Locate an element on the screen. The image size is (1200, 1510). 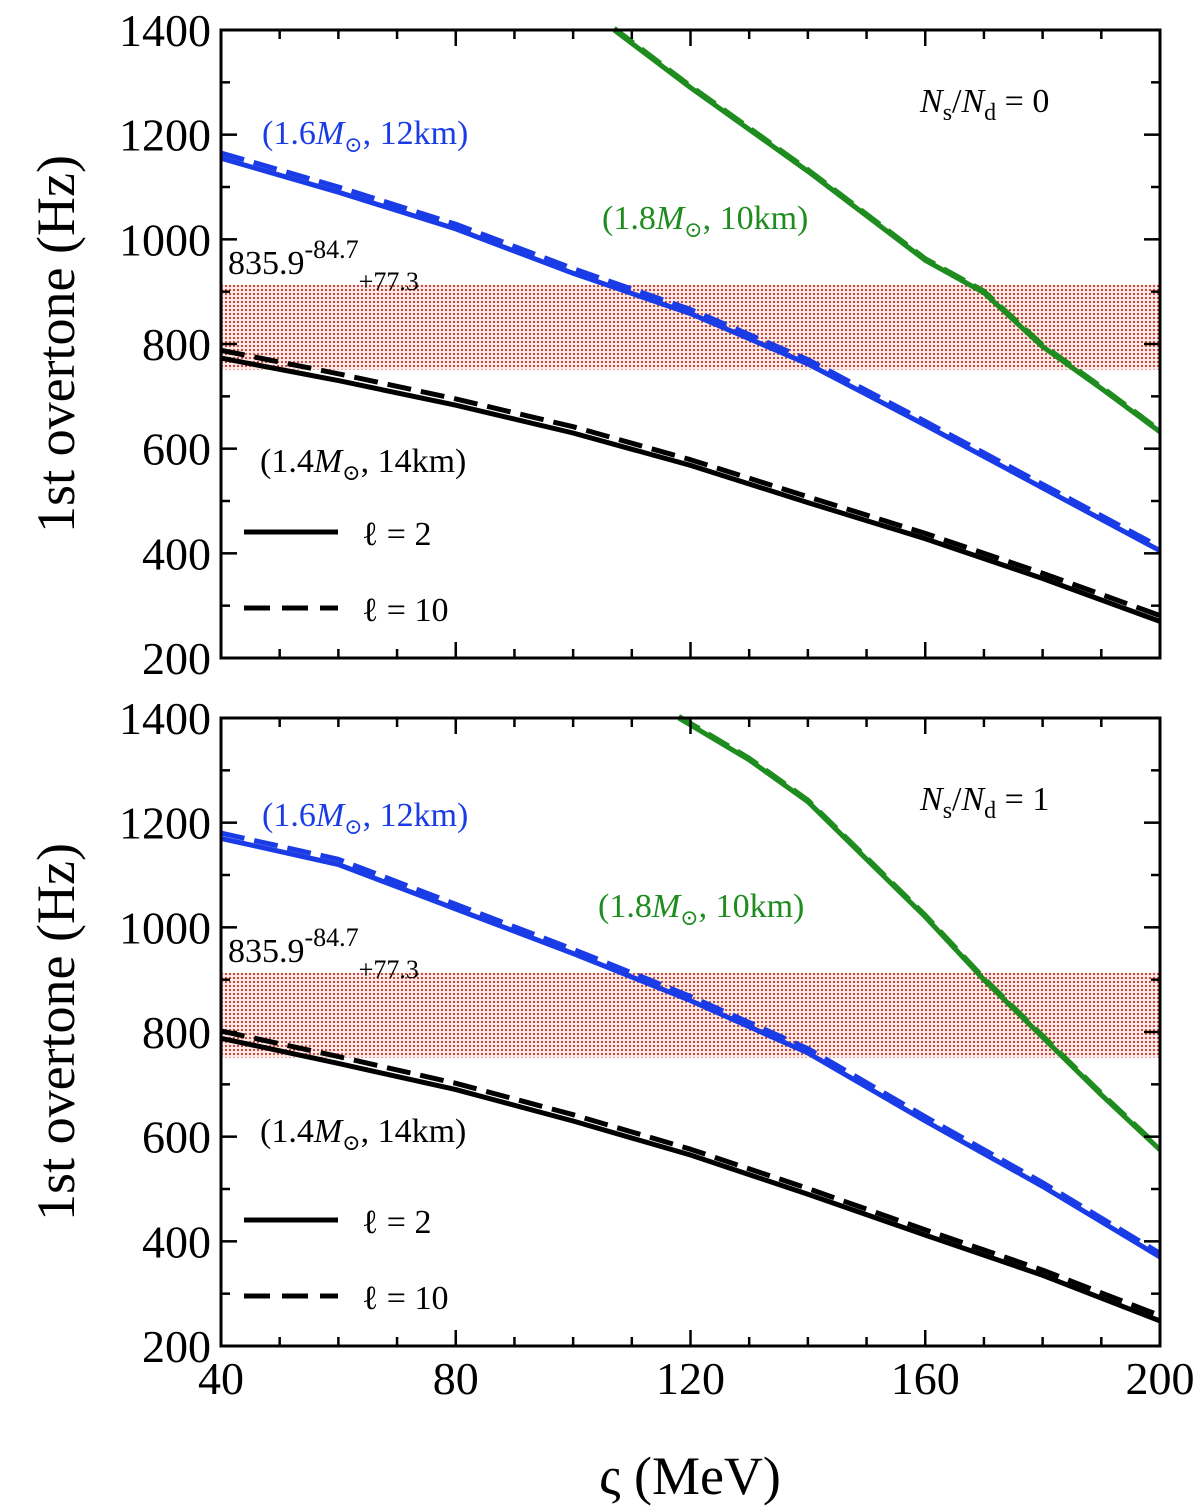
annotation-black-top: (1.4M⊙, 14km) is located at coordinates (363, 464).